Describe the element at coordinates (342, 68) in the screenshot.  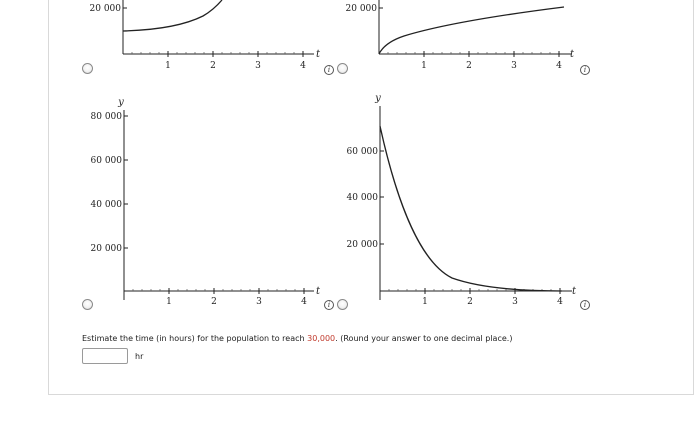
I see `choice-radio-b` at that location.